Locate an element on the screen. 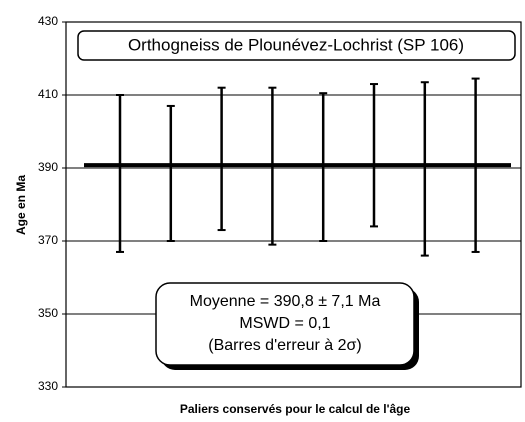  y-tick-label: 350 is located at coordinates (48, 313).